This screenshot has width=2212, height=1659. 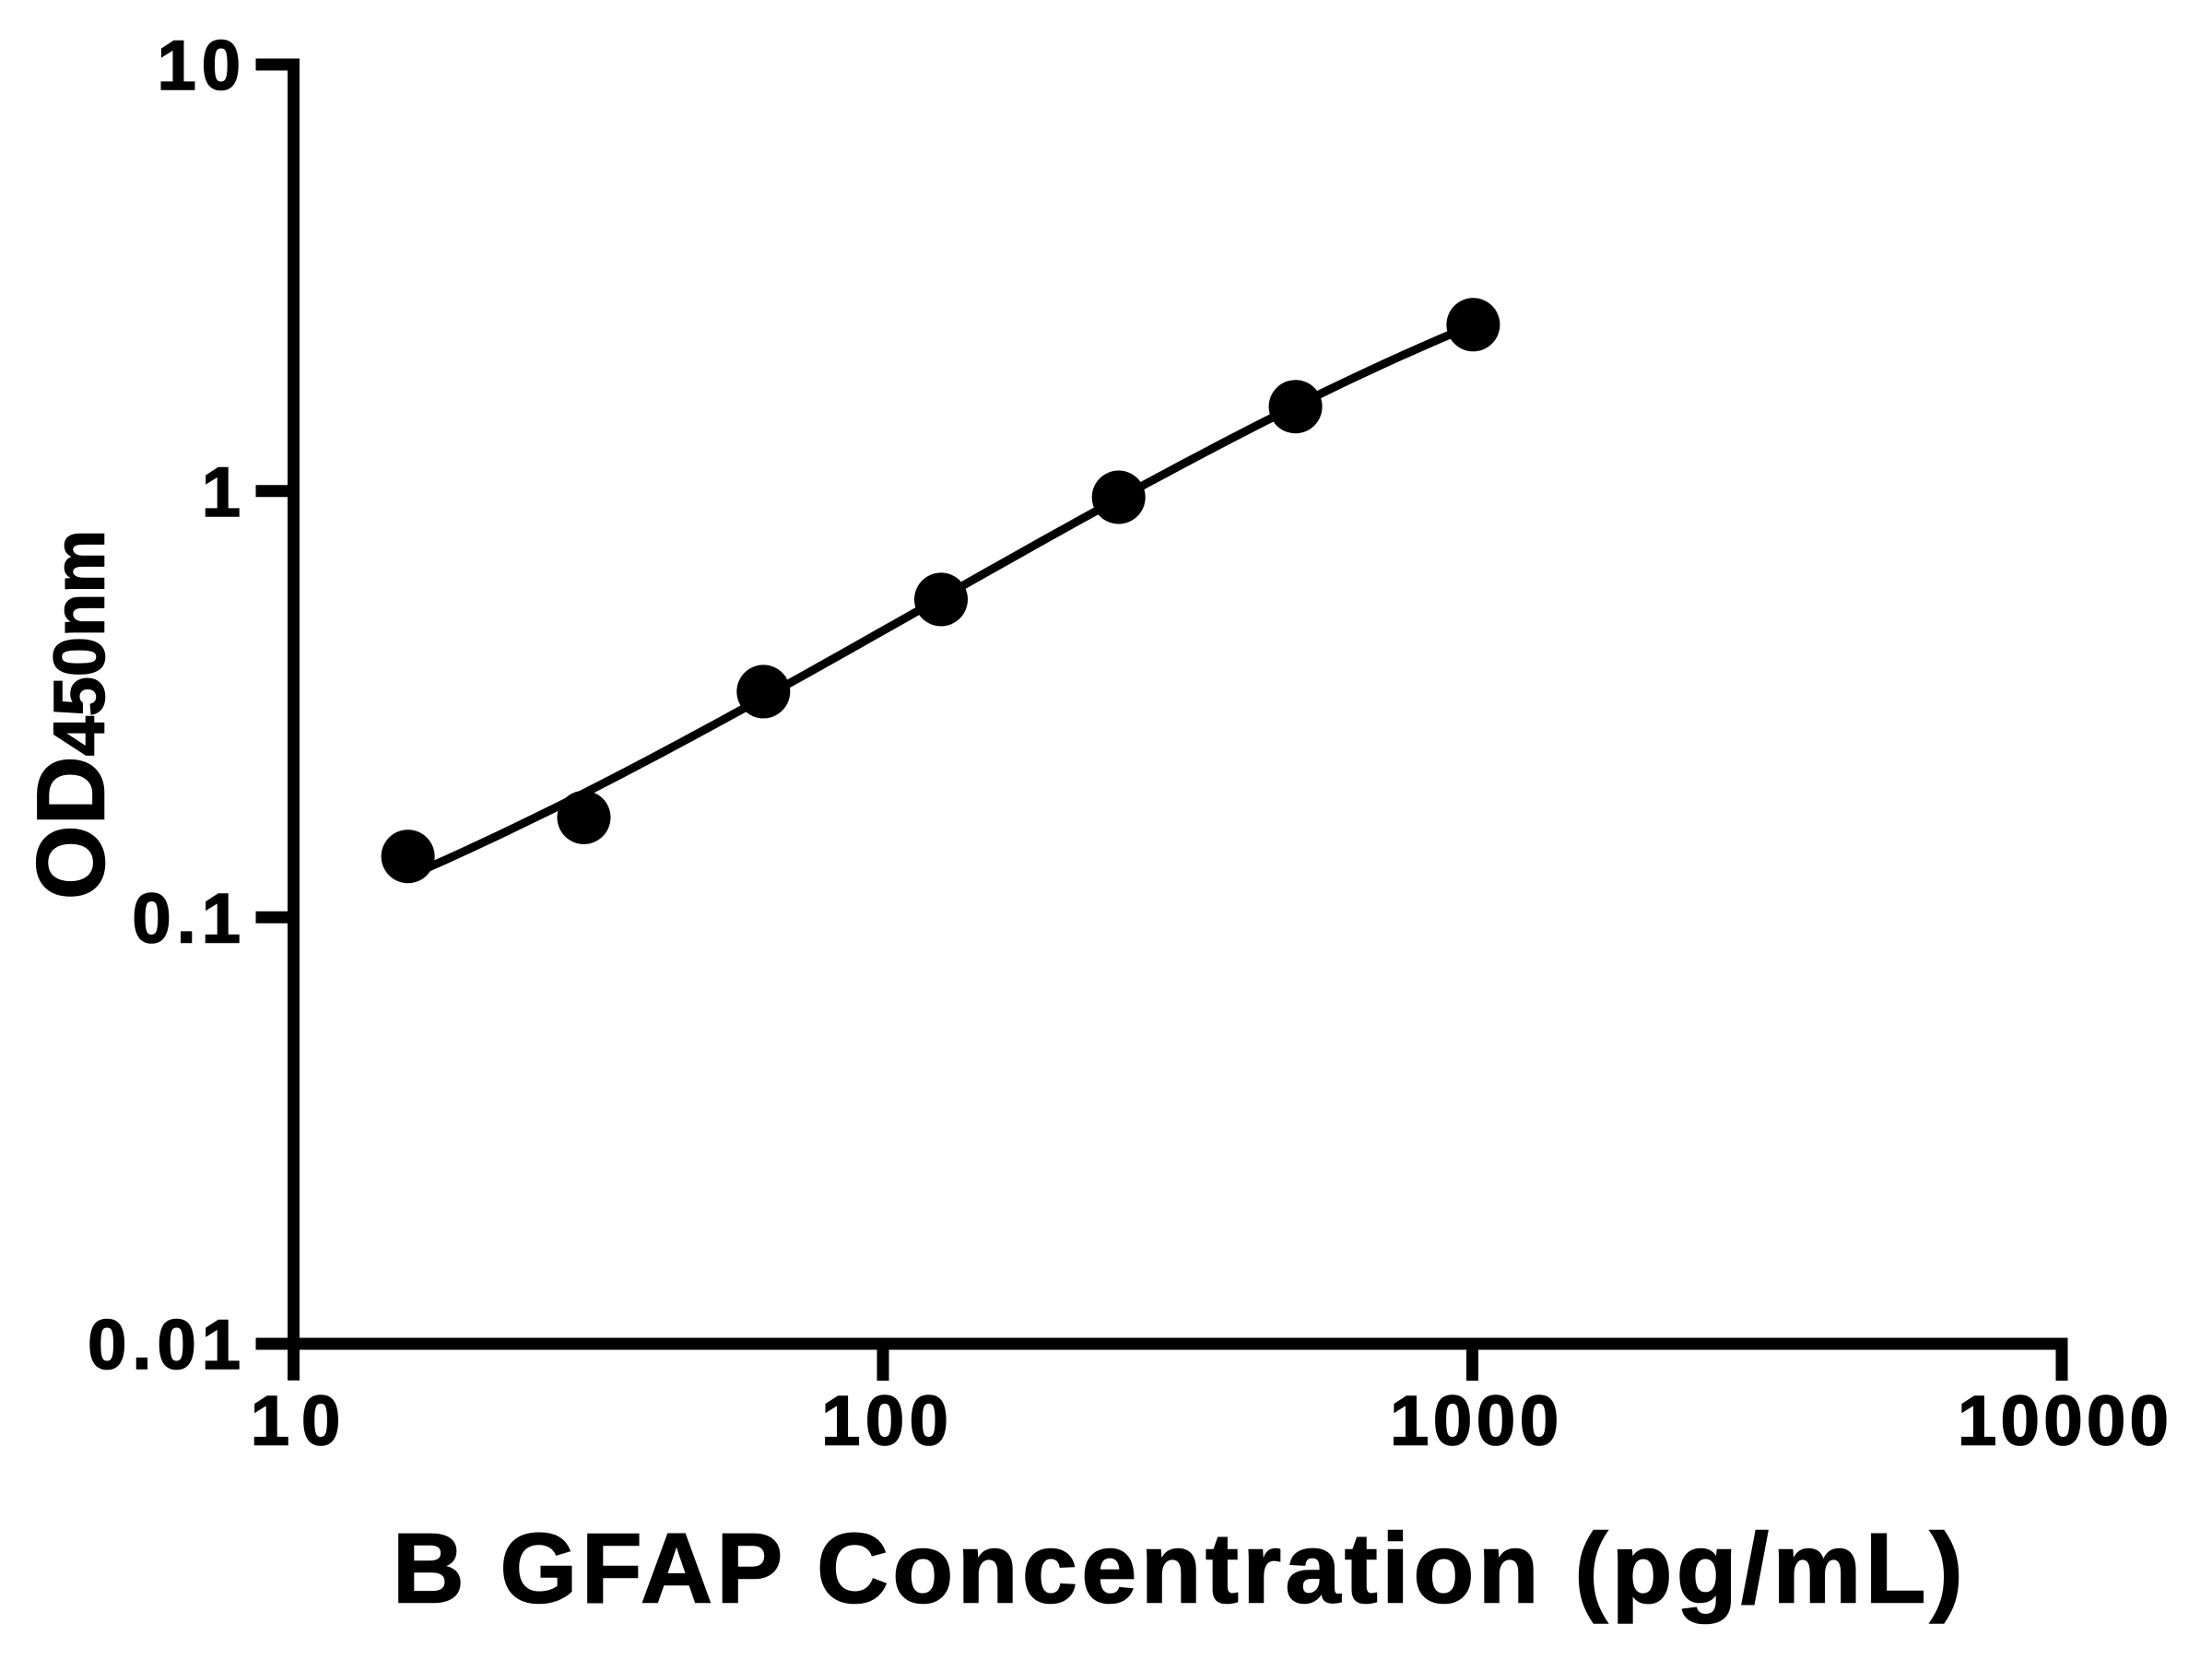 What do you see at coordinates (189, 919) in the screenshot?
I see `svg-text: 0.1` at bounding box center [189, 919].